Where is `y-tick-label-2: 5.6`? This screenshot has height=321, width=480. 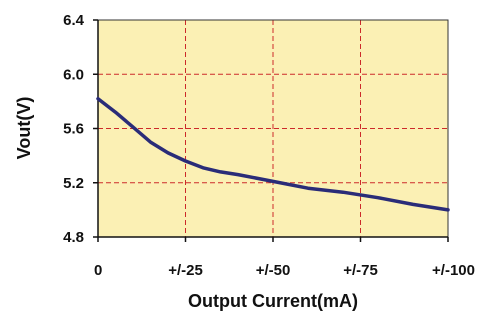
y-tick-label-2: 5.6 is located at coordinates (73, 129).